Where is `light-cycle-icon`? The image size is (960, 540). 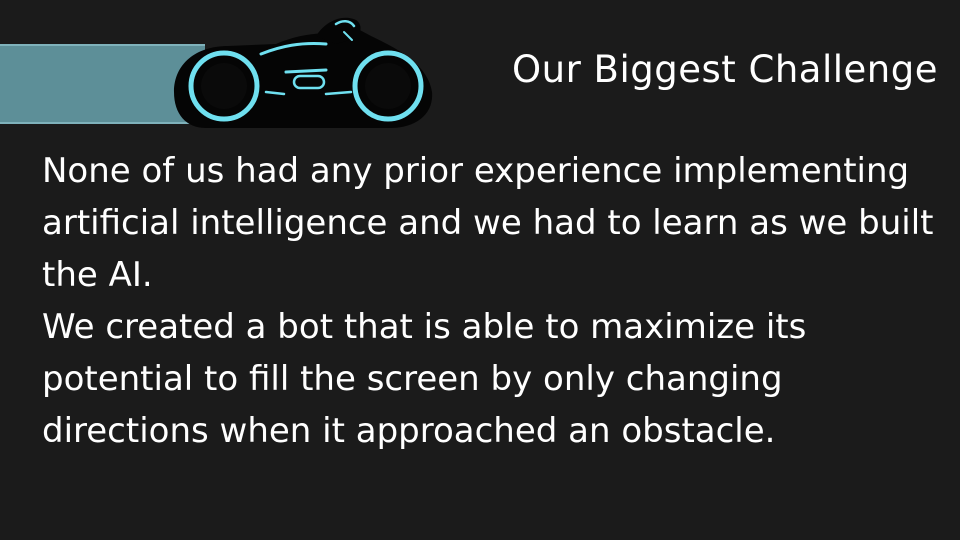
light-cycle-icon is located at coordinates (303, 72).